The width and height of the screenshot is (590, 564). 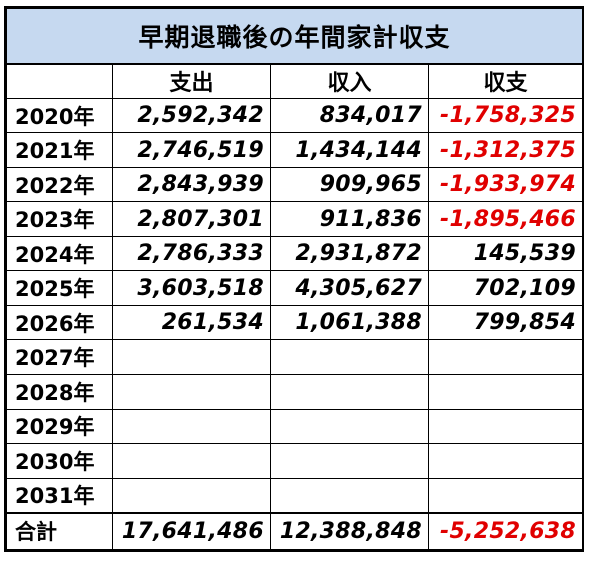 I want to click on balance-cell: -1,933,974, so click(x=505, y=184).